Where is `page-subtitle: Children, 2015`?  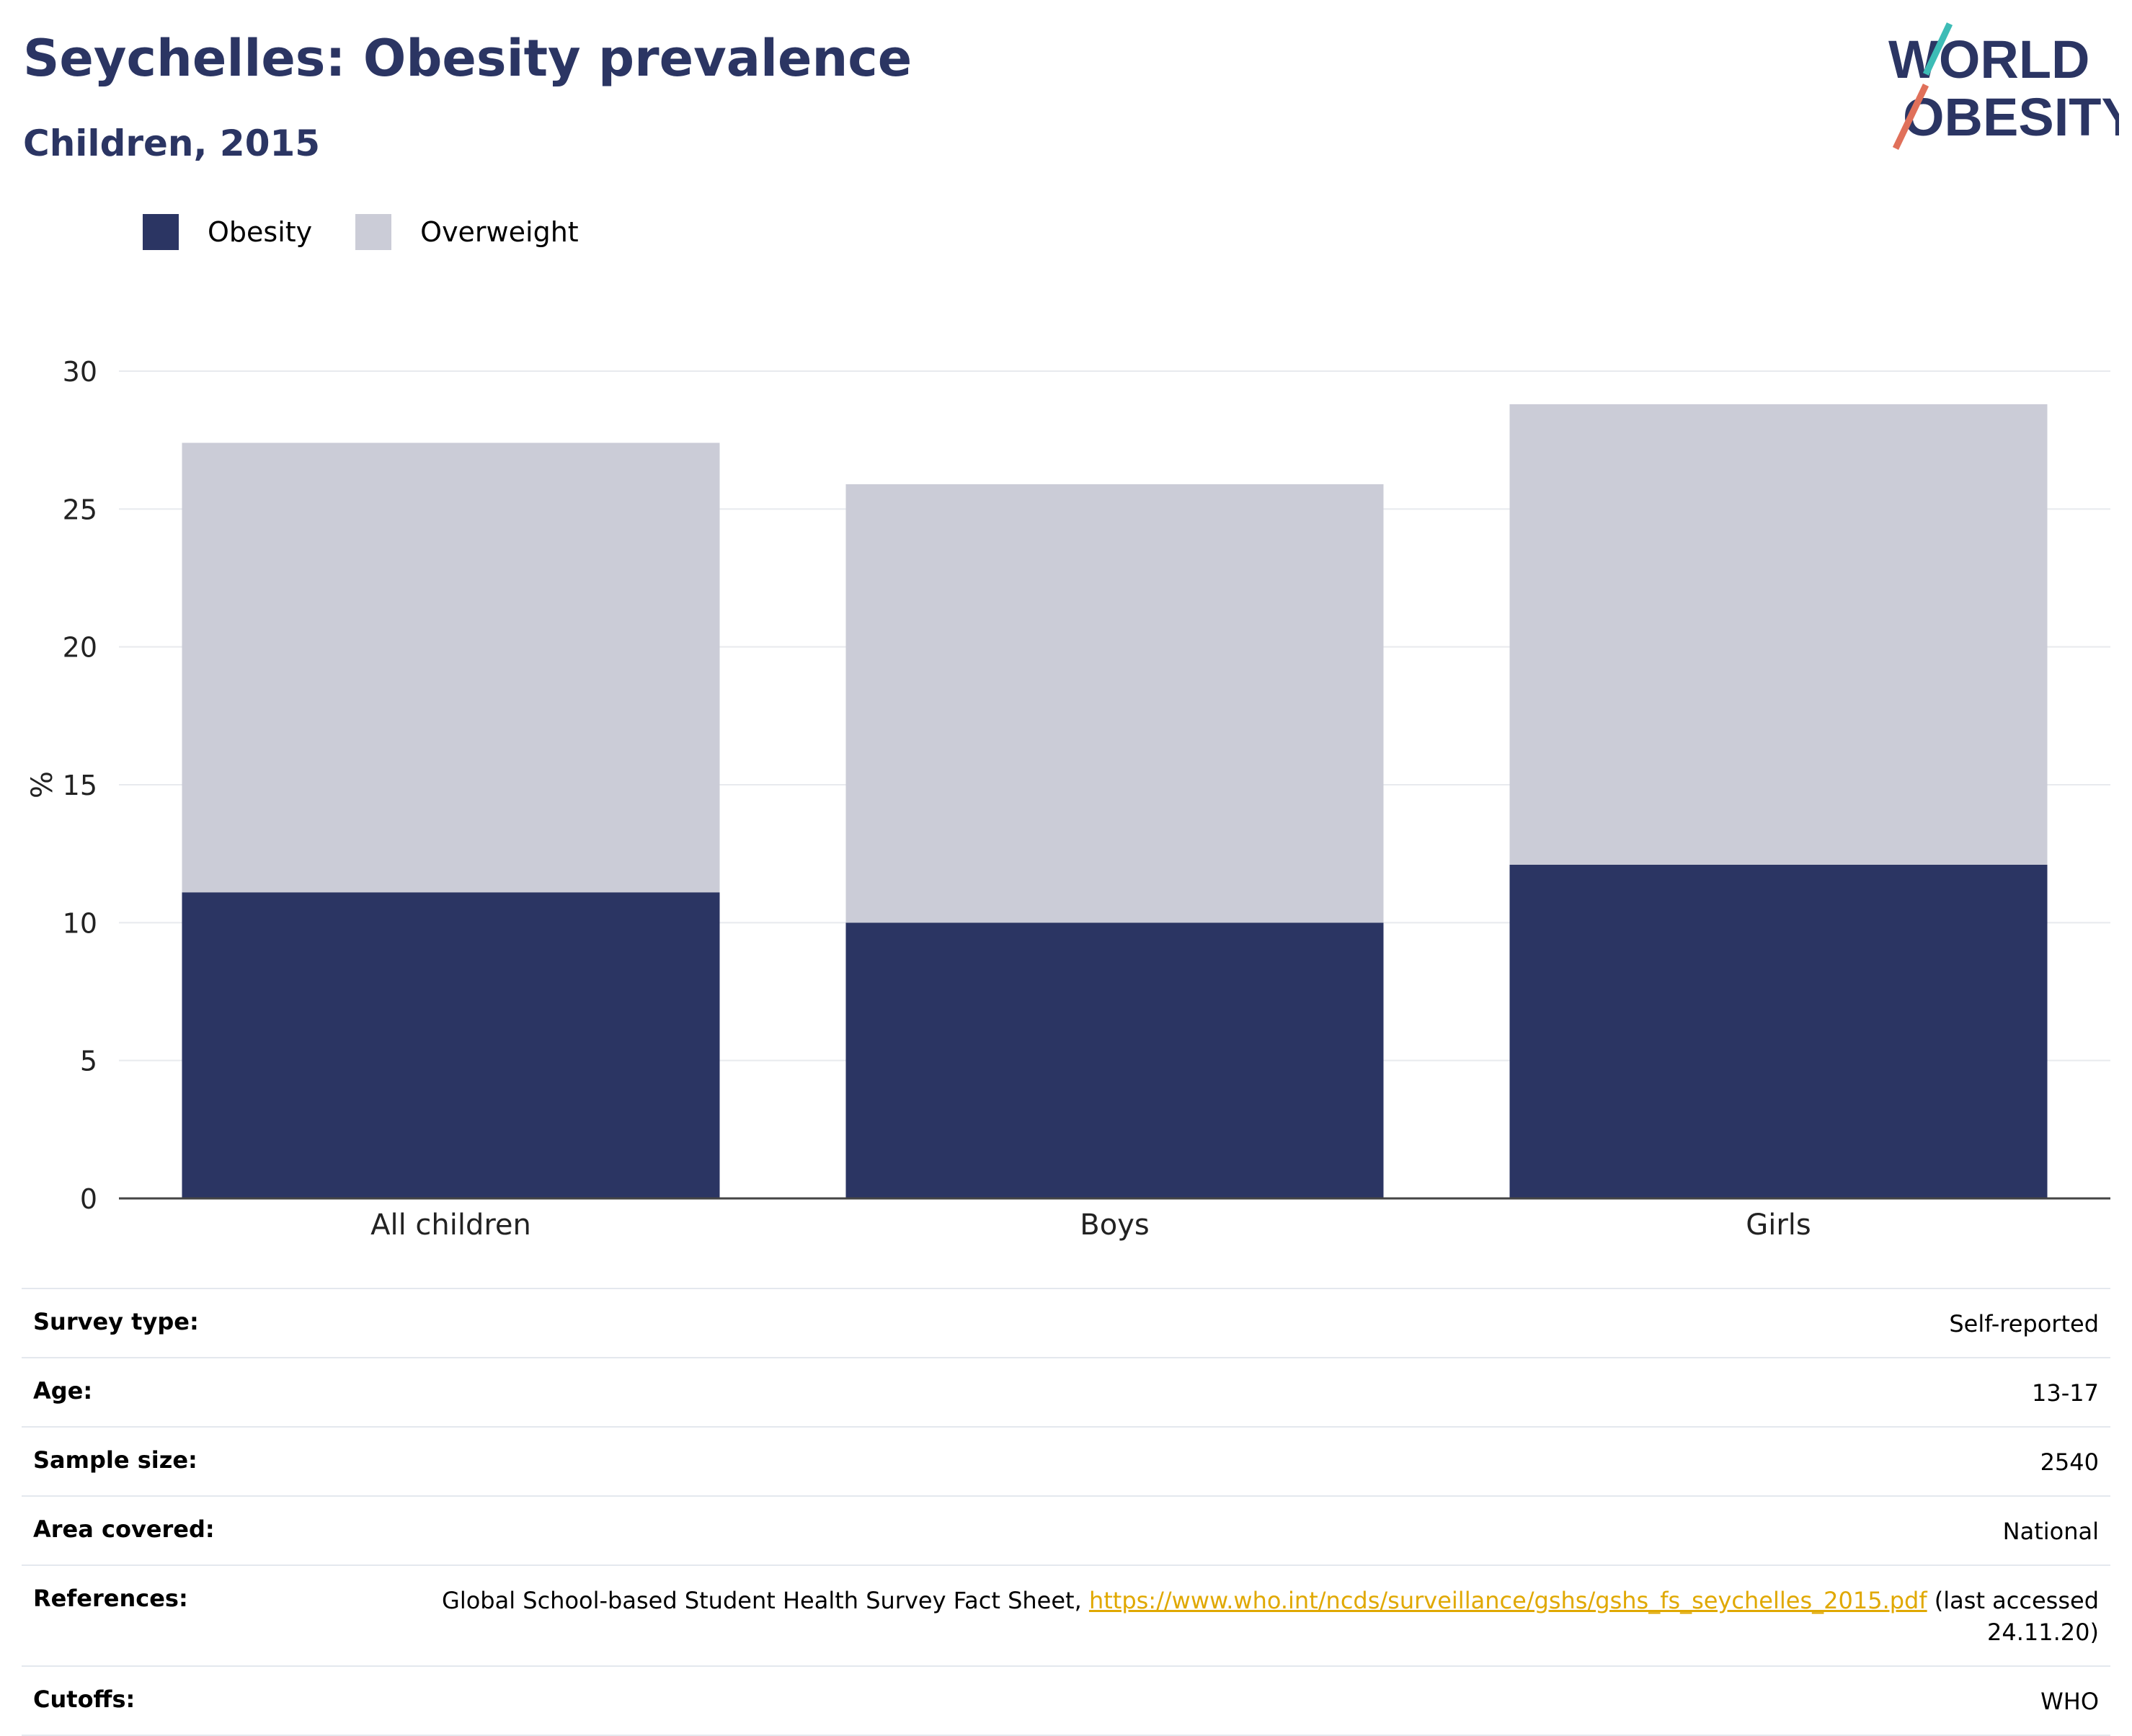 page-subtitle: Children, 2015 is located at coordinates (172, 144).